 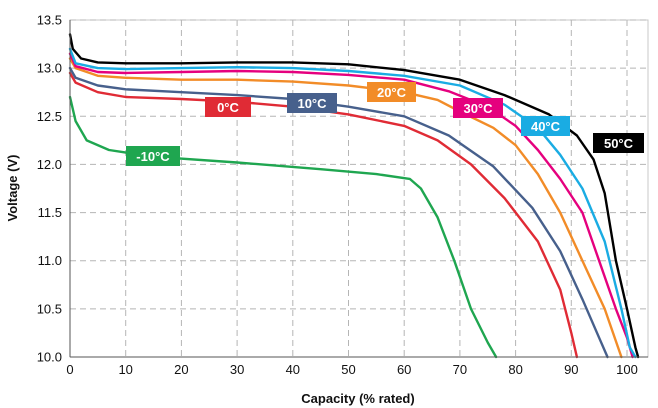 I want to click on x-axis-title: Capacity (% rated), so click(x=357, y=398).